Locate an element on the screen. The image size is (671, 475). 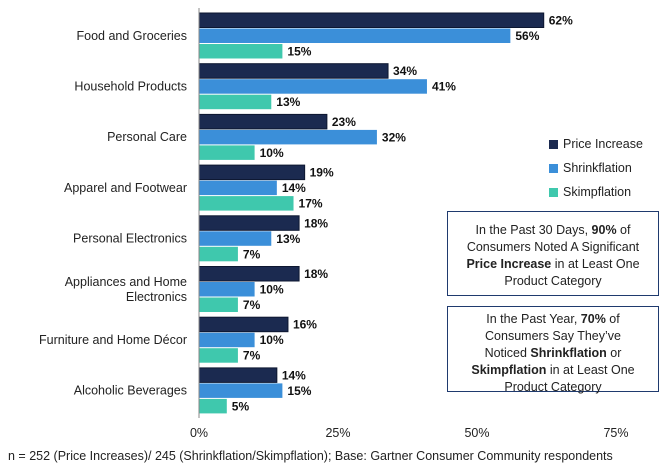
data-label: 32% is located at coordinates (394, 137).